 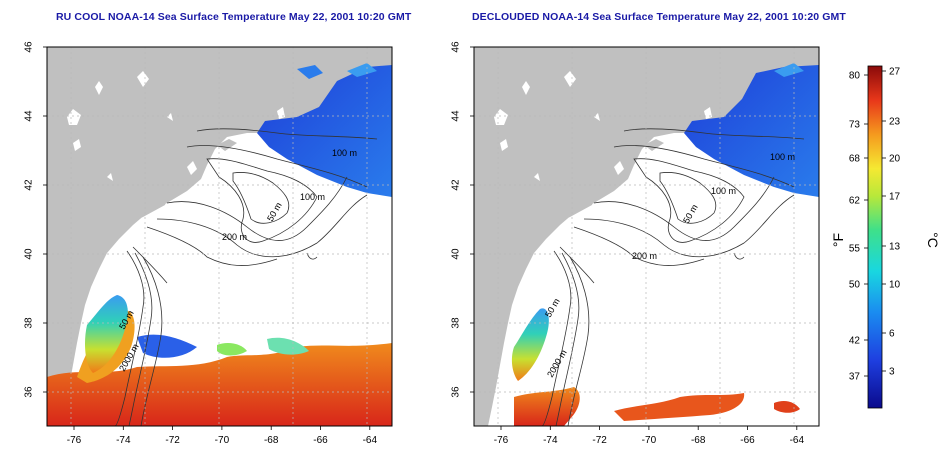 What do you see at coordinates (172, 440) in the screenshot?
I see `left-lon-tick-label: -72` at bounding box center [172, 440].